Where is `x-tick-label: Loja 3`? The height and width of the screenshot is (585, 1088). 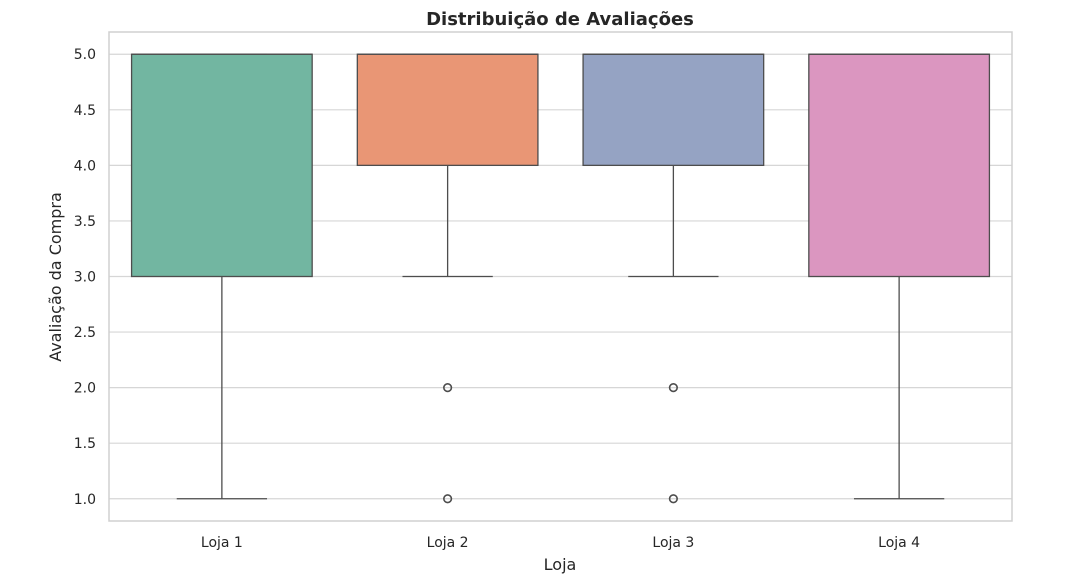
x-tick-label: Loja 3 is located at coordinates (673, 543).